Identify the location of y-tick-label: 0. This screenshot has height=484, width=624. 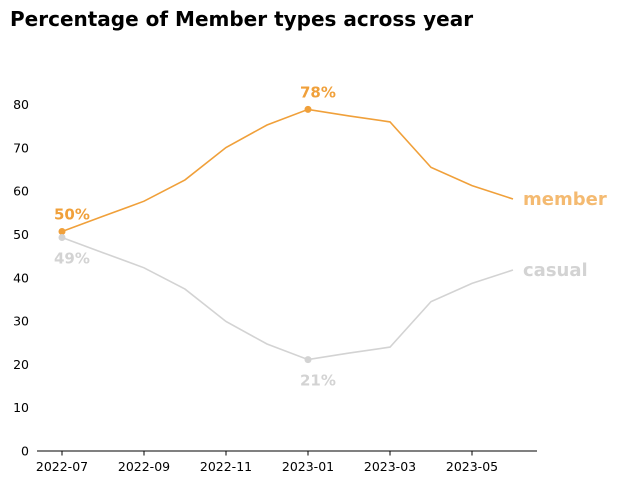
(25, 451).